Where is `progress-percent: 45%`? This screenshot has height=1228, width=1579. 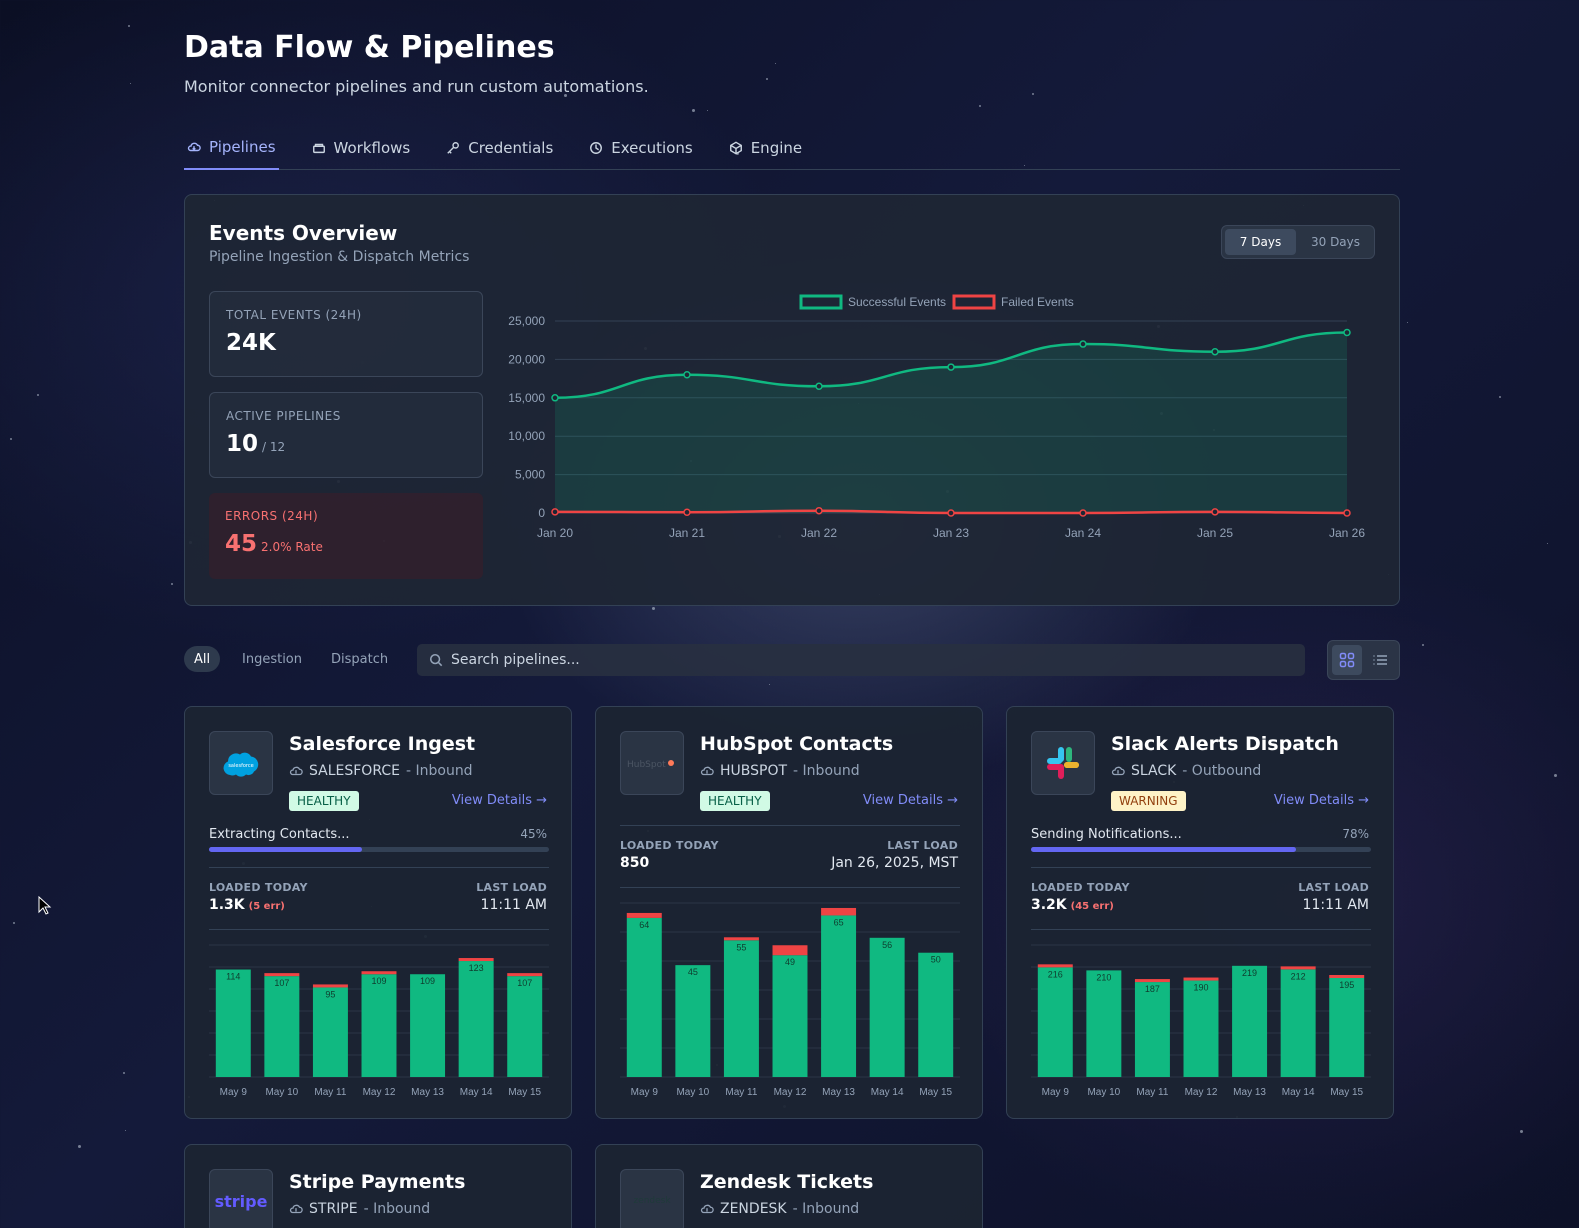
progress-percent: 45% is located at coordinates (533, 834).